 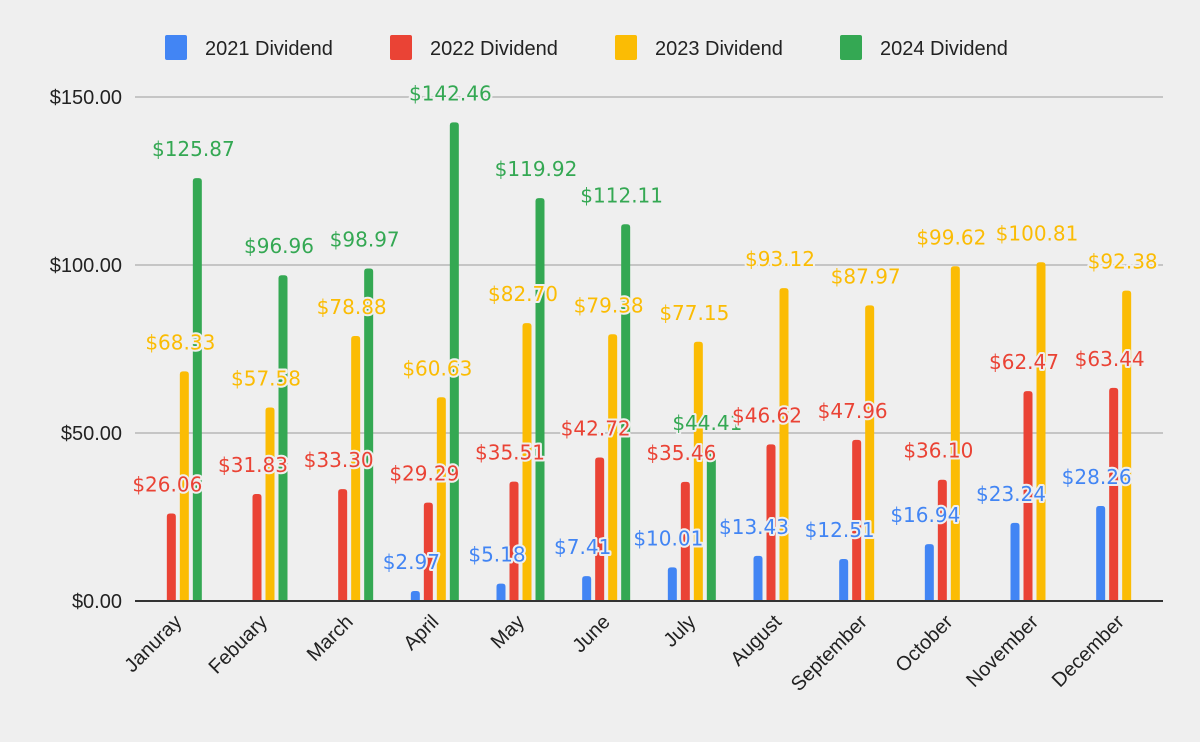 What do you see at coordinates (153, 644) in the screenshot?
I see `x-tick-label: Januray` at bounding box center [153, 644].